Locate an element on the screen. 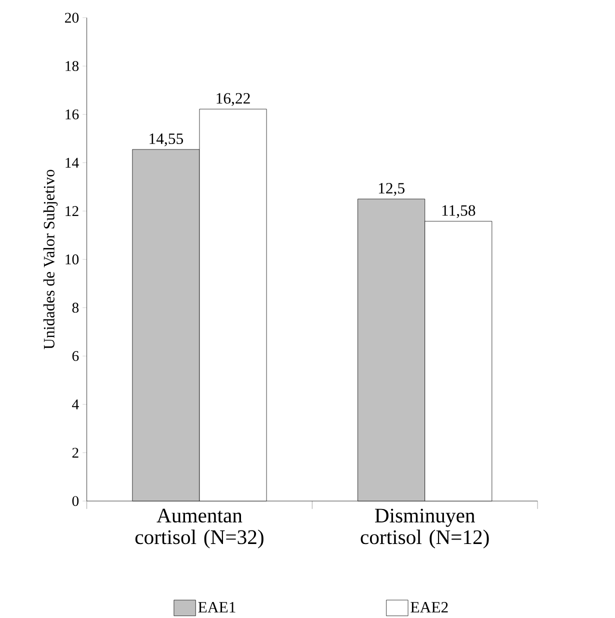  legend-label: EAE1 is located at coordinates (217, 607).